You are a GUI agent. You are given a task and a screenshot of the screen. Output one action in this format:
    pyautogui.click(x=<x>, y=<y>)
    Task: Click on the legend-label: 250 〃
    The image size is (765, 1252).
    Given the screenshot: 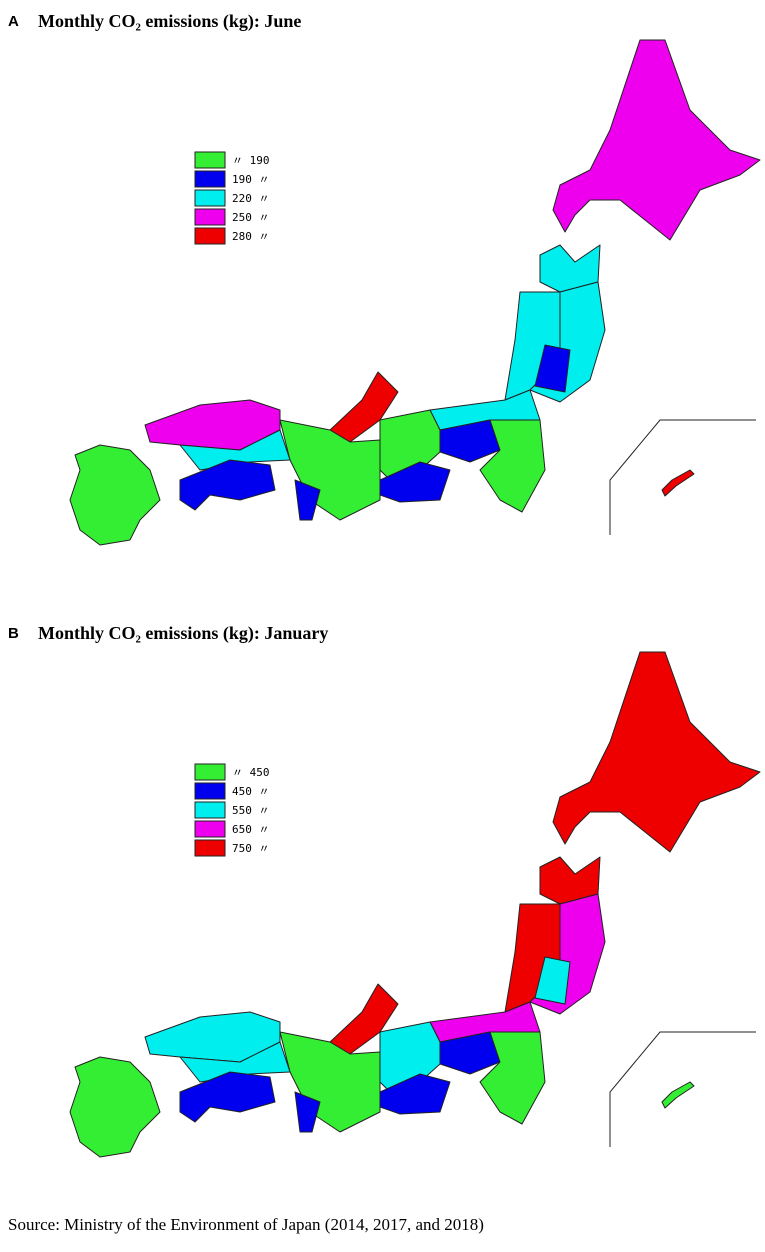 What is the action you would take?
    pyautogui.click(x=251, y=217)
    